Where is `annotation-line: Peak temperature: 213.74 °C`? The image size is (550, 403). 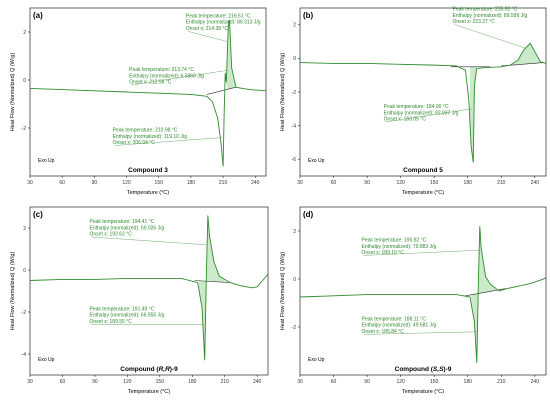
annotation-line: Peak temperature: 213.74 °C is located at coordinates (161, 70).